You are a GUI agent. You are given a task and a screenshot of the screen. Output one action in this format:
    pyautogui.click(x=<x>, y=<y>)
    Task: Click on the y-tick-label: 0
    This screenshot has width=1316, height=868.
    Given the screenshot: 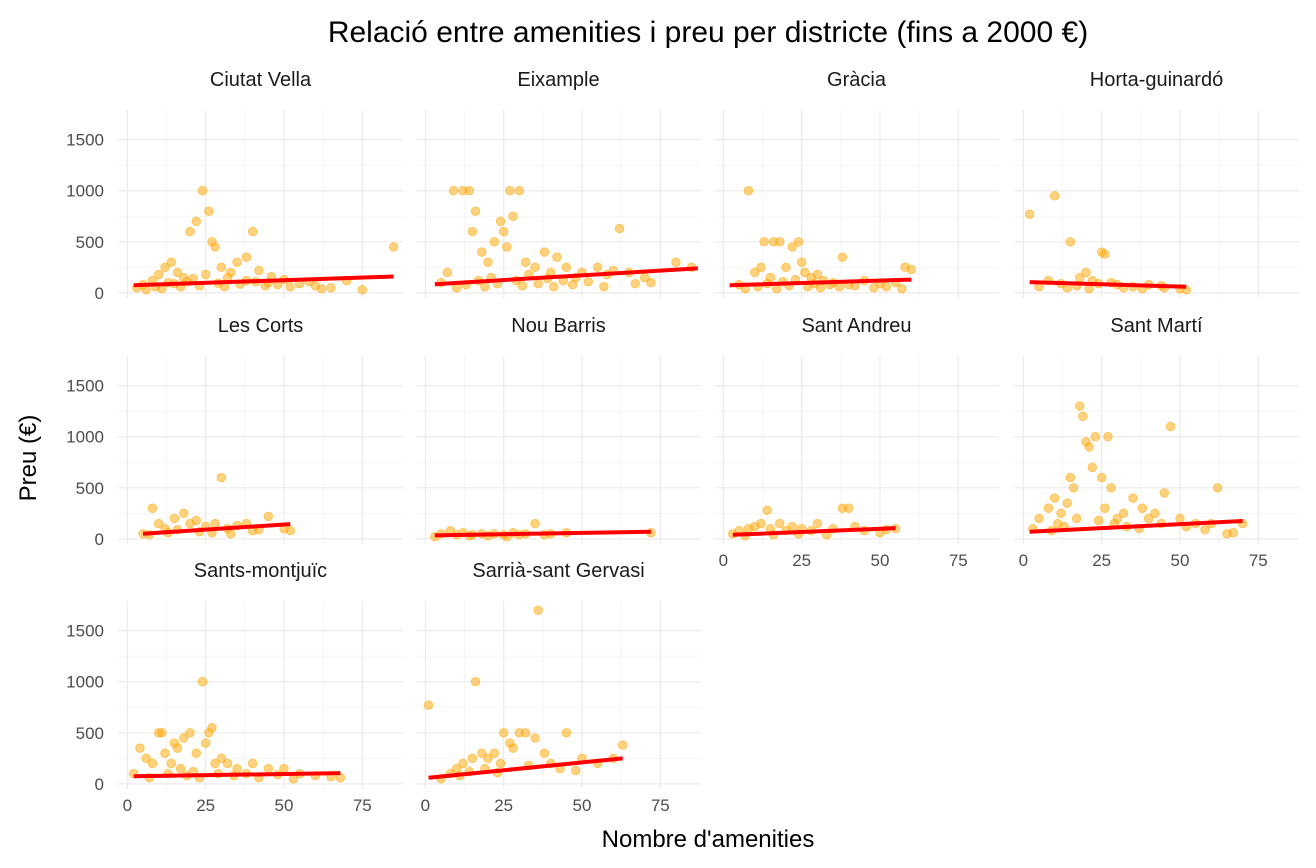 What is the action you would take?
    pyautogui.click(x=99, y=539)
    